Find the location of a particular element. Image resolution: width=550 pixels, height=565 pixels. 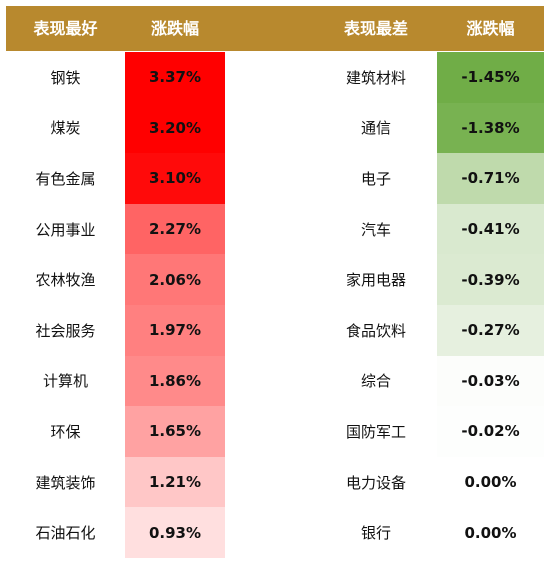

best-sector-name: 煤炭 is located at coordinates (65, 128).